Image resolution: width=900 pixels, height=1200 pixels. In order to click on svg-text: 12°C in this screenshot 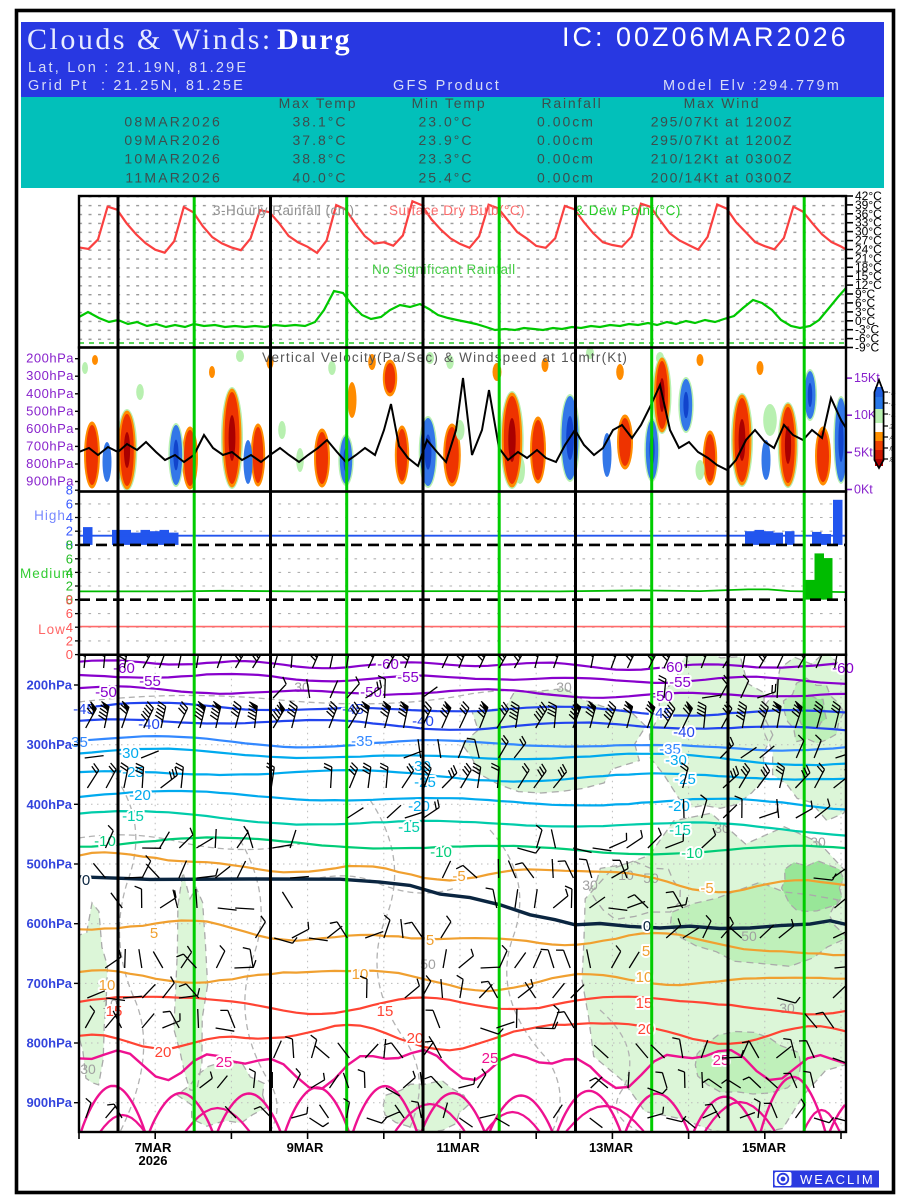, I will do `click(868, 285)`.